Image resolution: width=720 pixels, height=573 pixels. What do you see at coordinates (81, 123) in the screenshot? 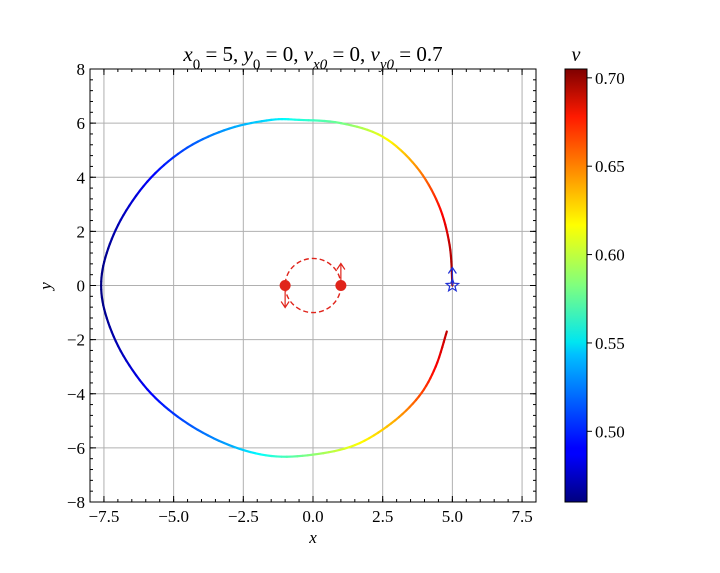
I see `y-tick-label: 6` at bounding box center [81, 123].